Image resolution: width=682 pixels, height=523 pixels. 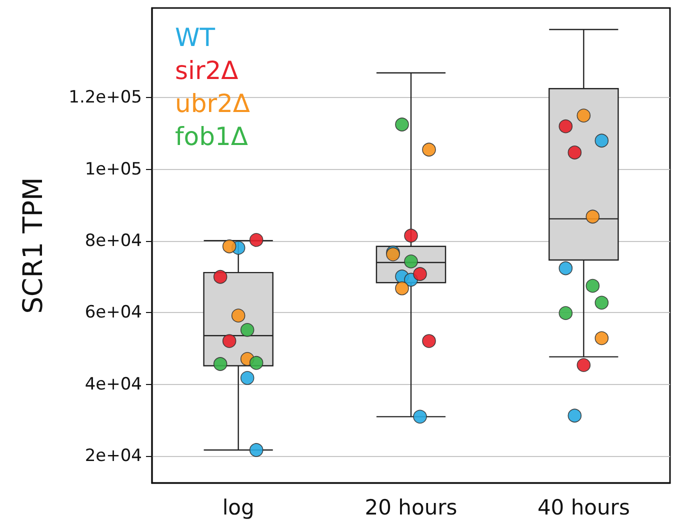 What do you see at coordinates (238, 508) in the screenshot?
I see `x-tick-label: log` at bounding box center [238, 508].